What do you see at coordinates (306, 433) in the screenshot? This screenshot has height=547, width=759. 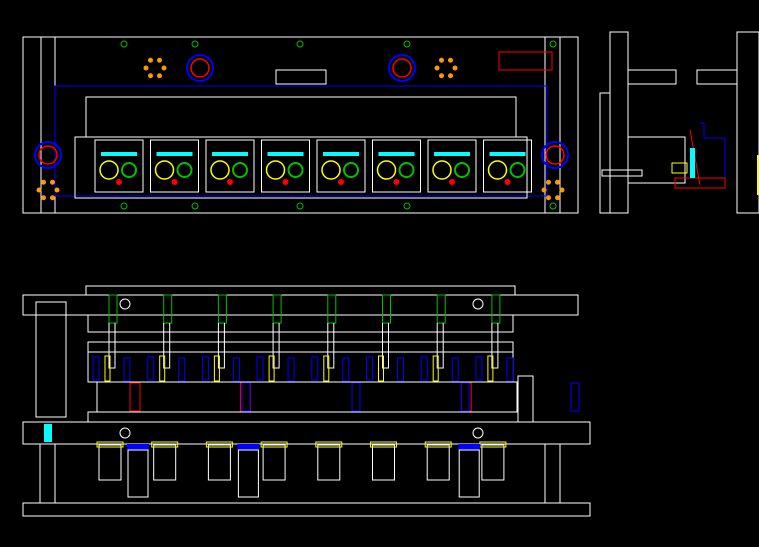 I see `front-lower-shoe` at bounding box center [306, 433].